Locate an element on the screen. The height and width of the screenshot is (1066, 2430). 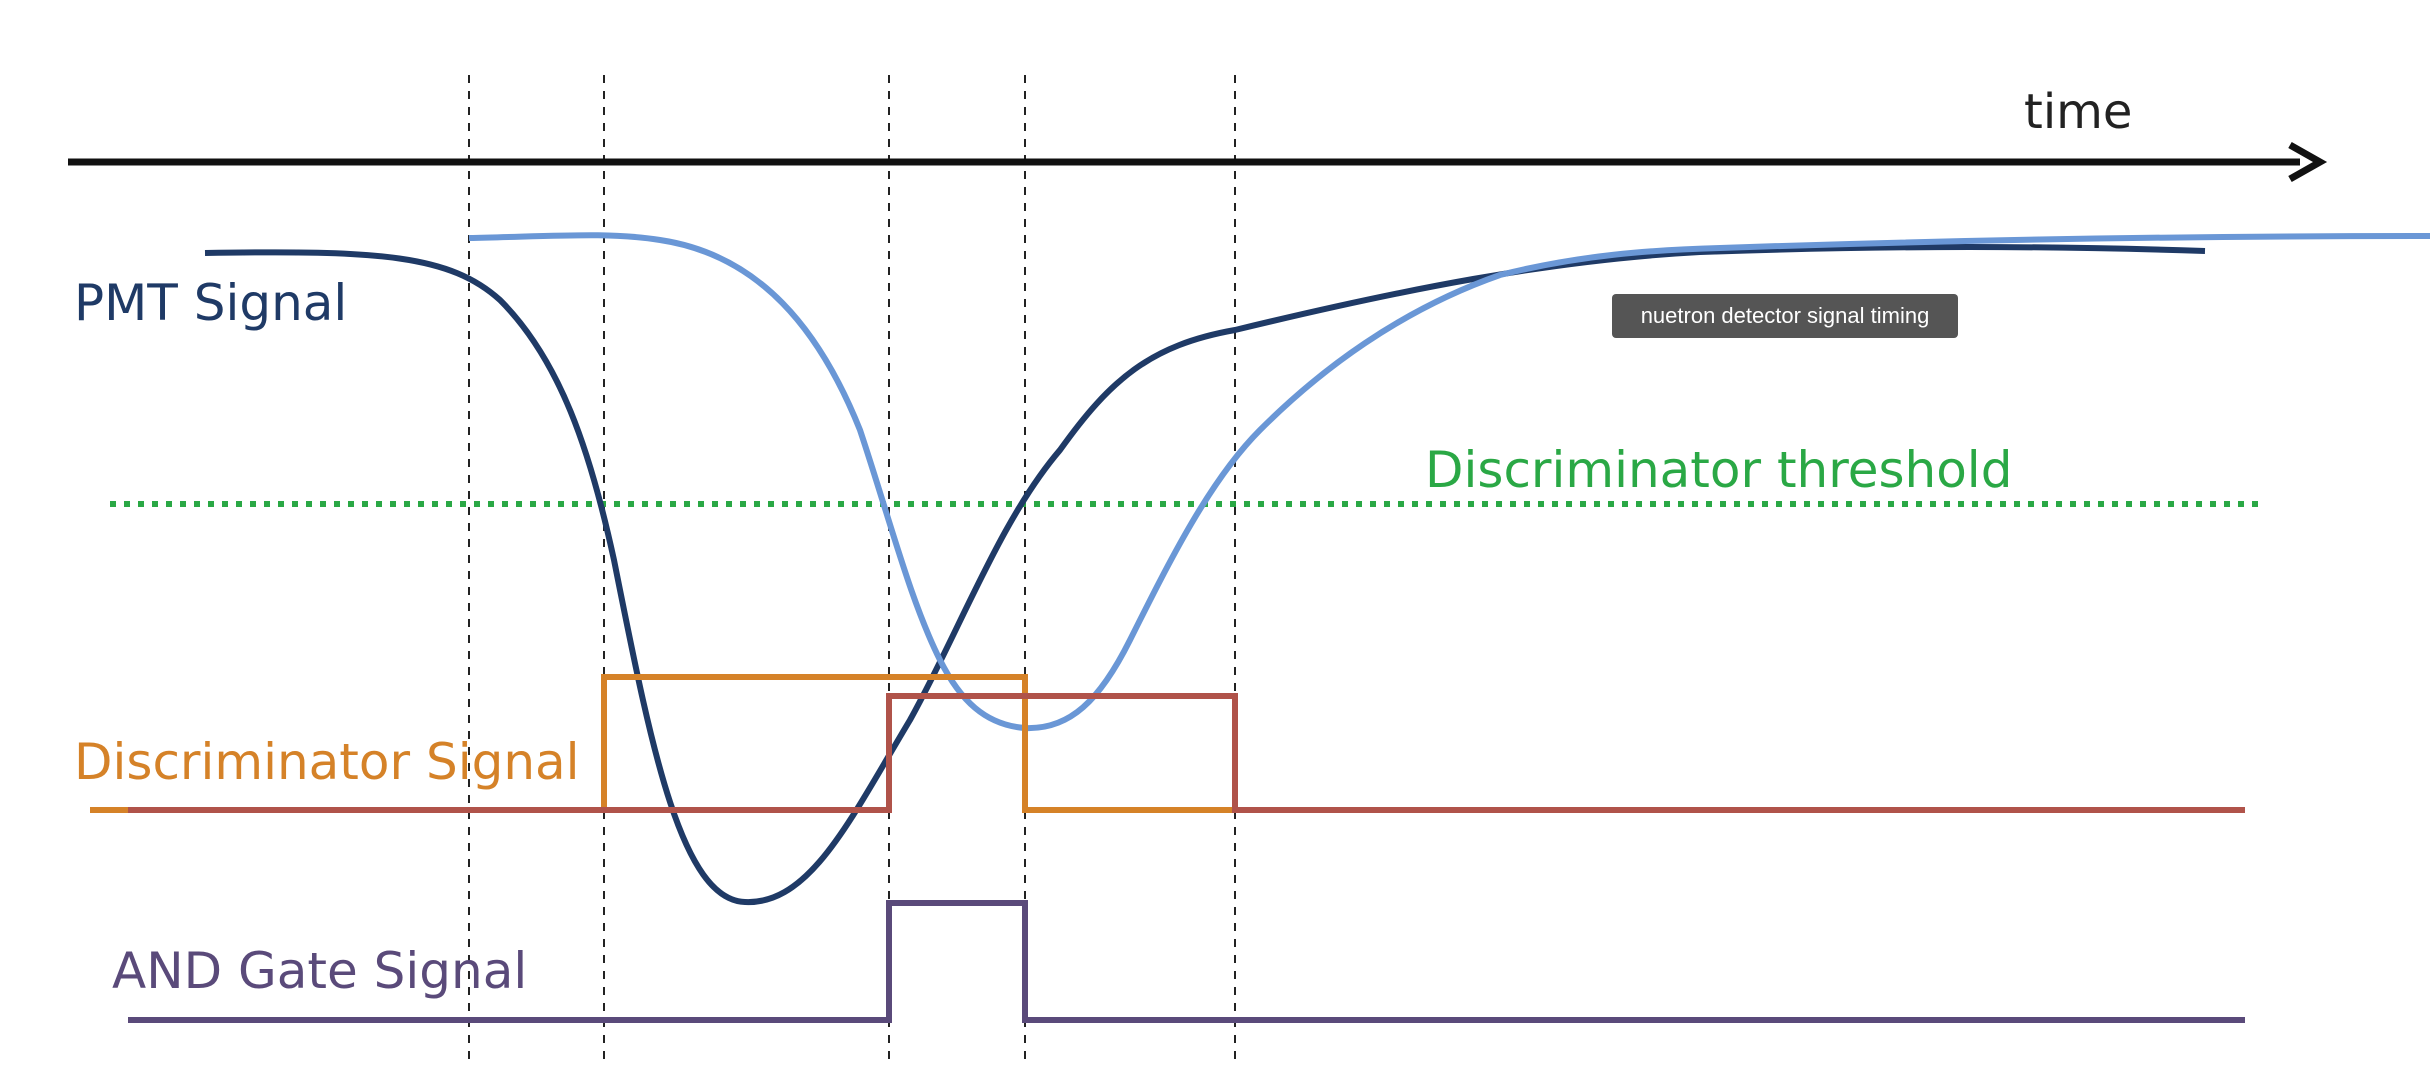
time-label: time is located at coordinates (2078, 112).